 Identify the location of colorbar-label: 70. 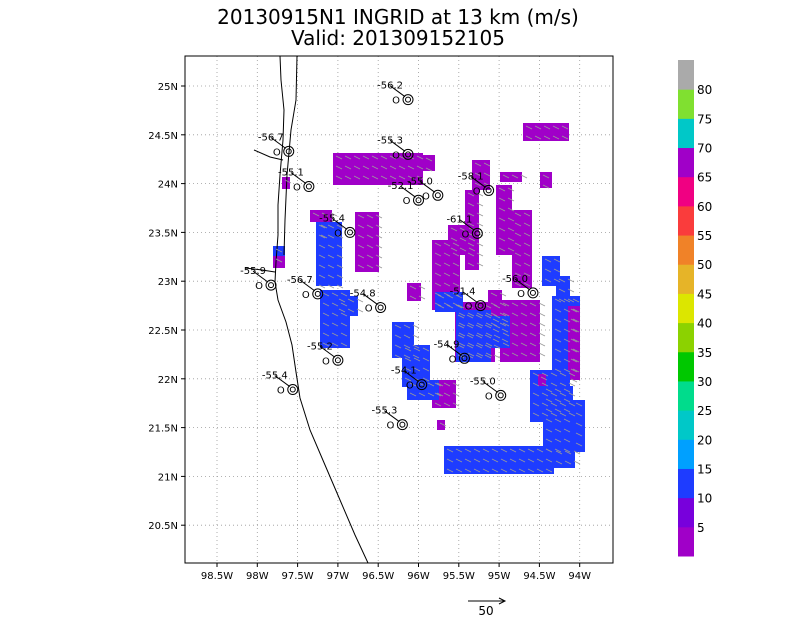
(704, 149).